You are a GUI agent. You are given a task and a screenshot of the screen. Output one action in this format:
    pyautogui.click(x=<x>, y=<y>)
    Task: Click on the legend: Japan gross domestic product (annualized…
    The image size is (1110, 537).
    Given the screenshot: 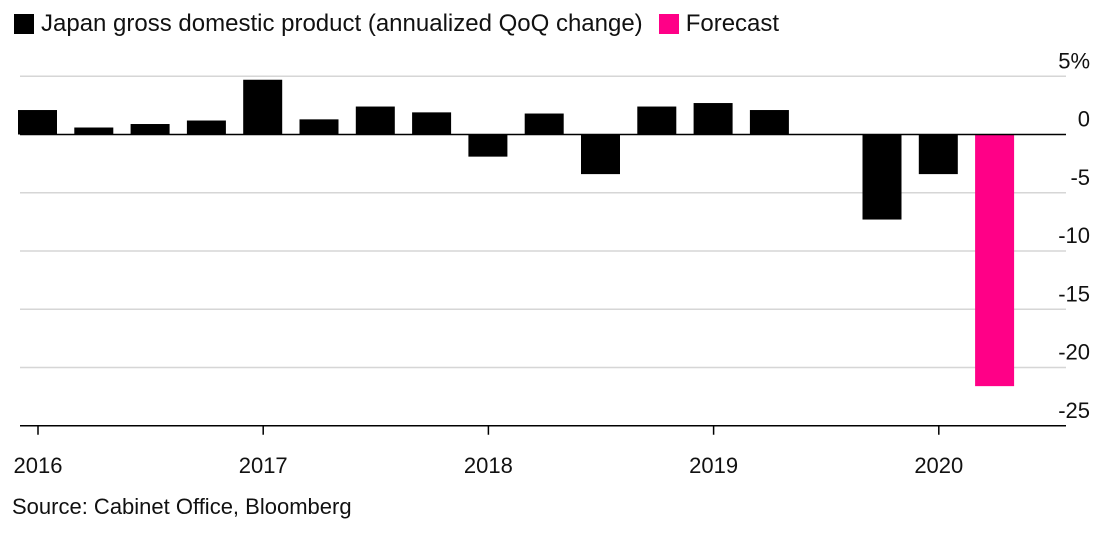 What is the action you would take?
    pyautogui.click(x=404, y=24)
    